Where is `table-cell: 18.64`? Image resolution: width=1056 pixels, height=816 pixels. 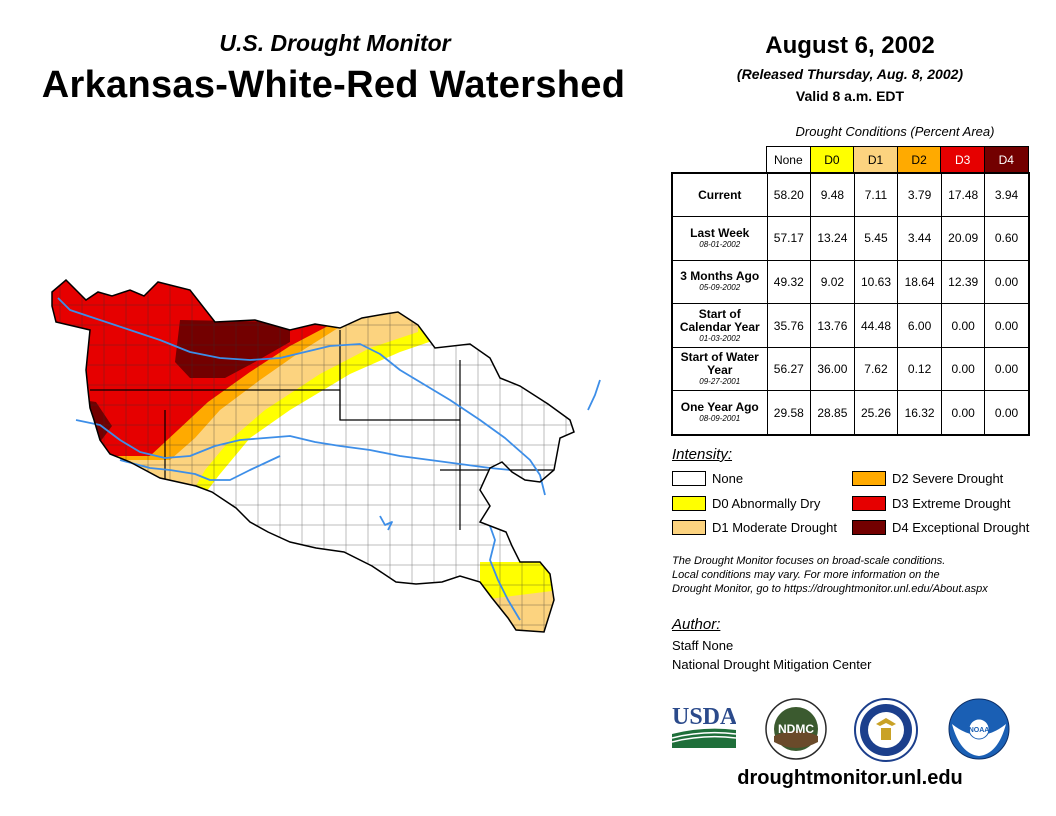
table-cell: 18.64 is located at coordinates (919, 282).